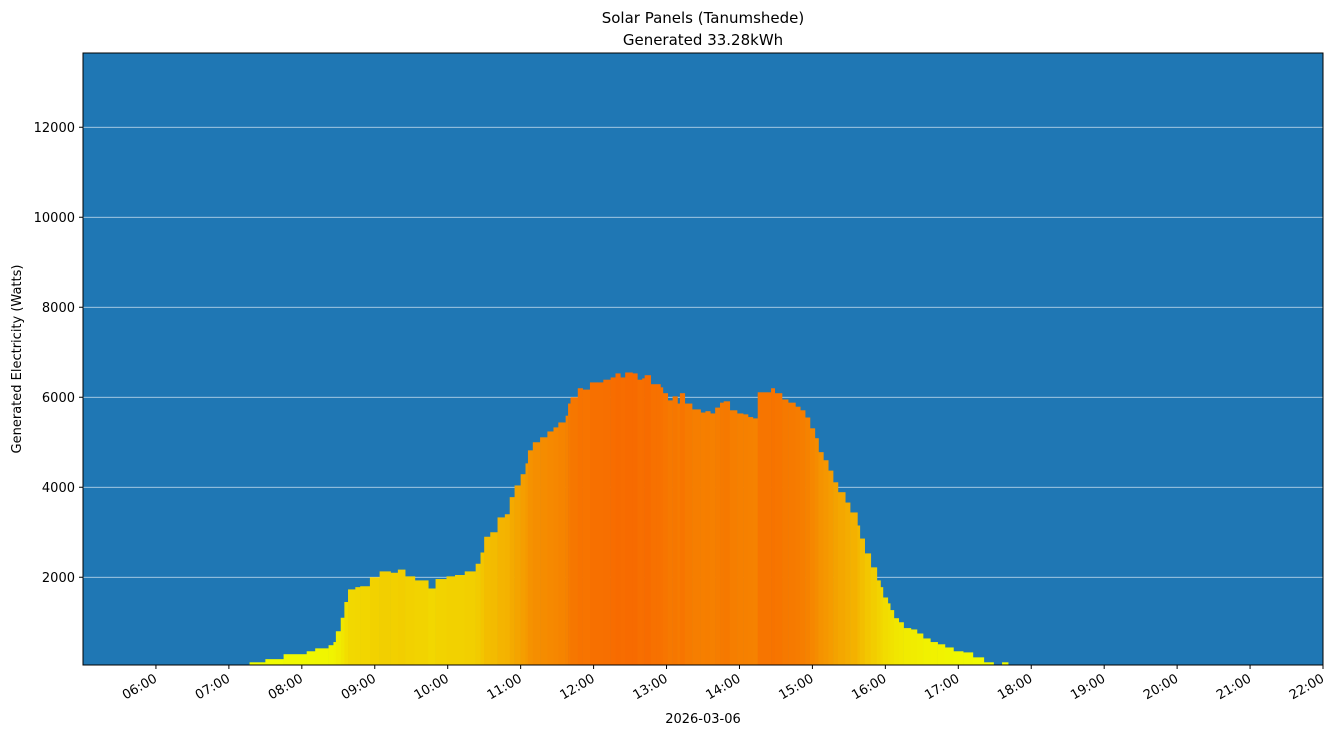 The width and height of the screenshot is (1333, 740). Describe the element at coordinates (58, 578) in the screenshot. I see `y-tick-label: 2000` at that location.